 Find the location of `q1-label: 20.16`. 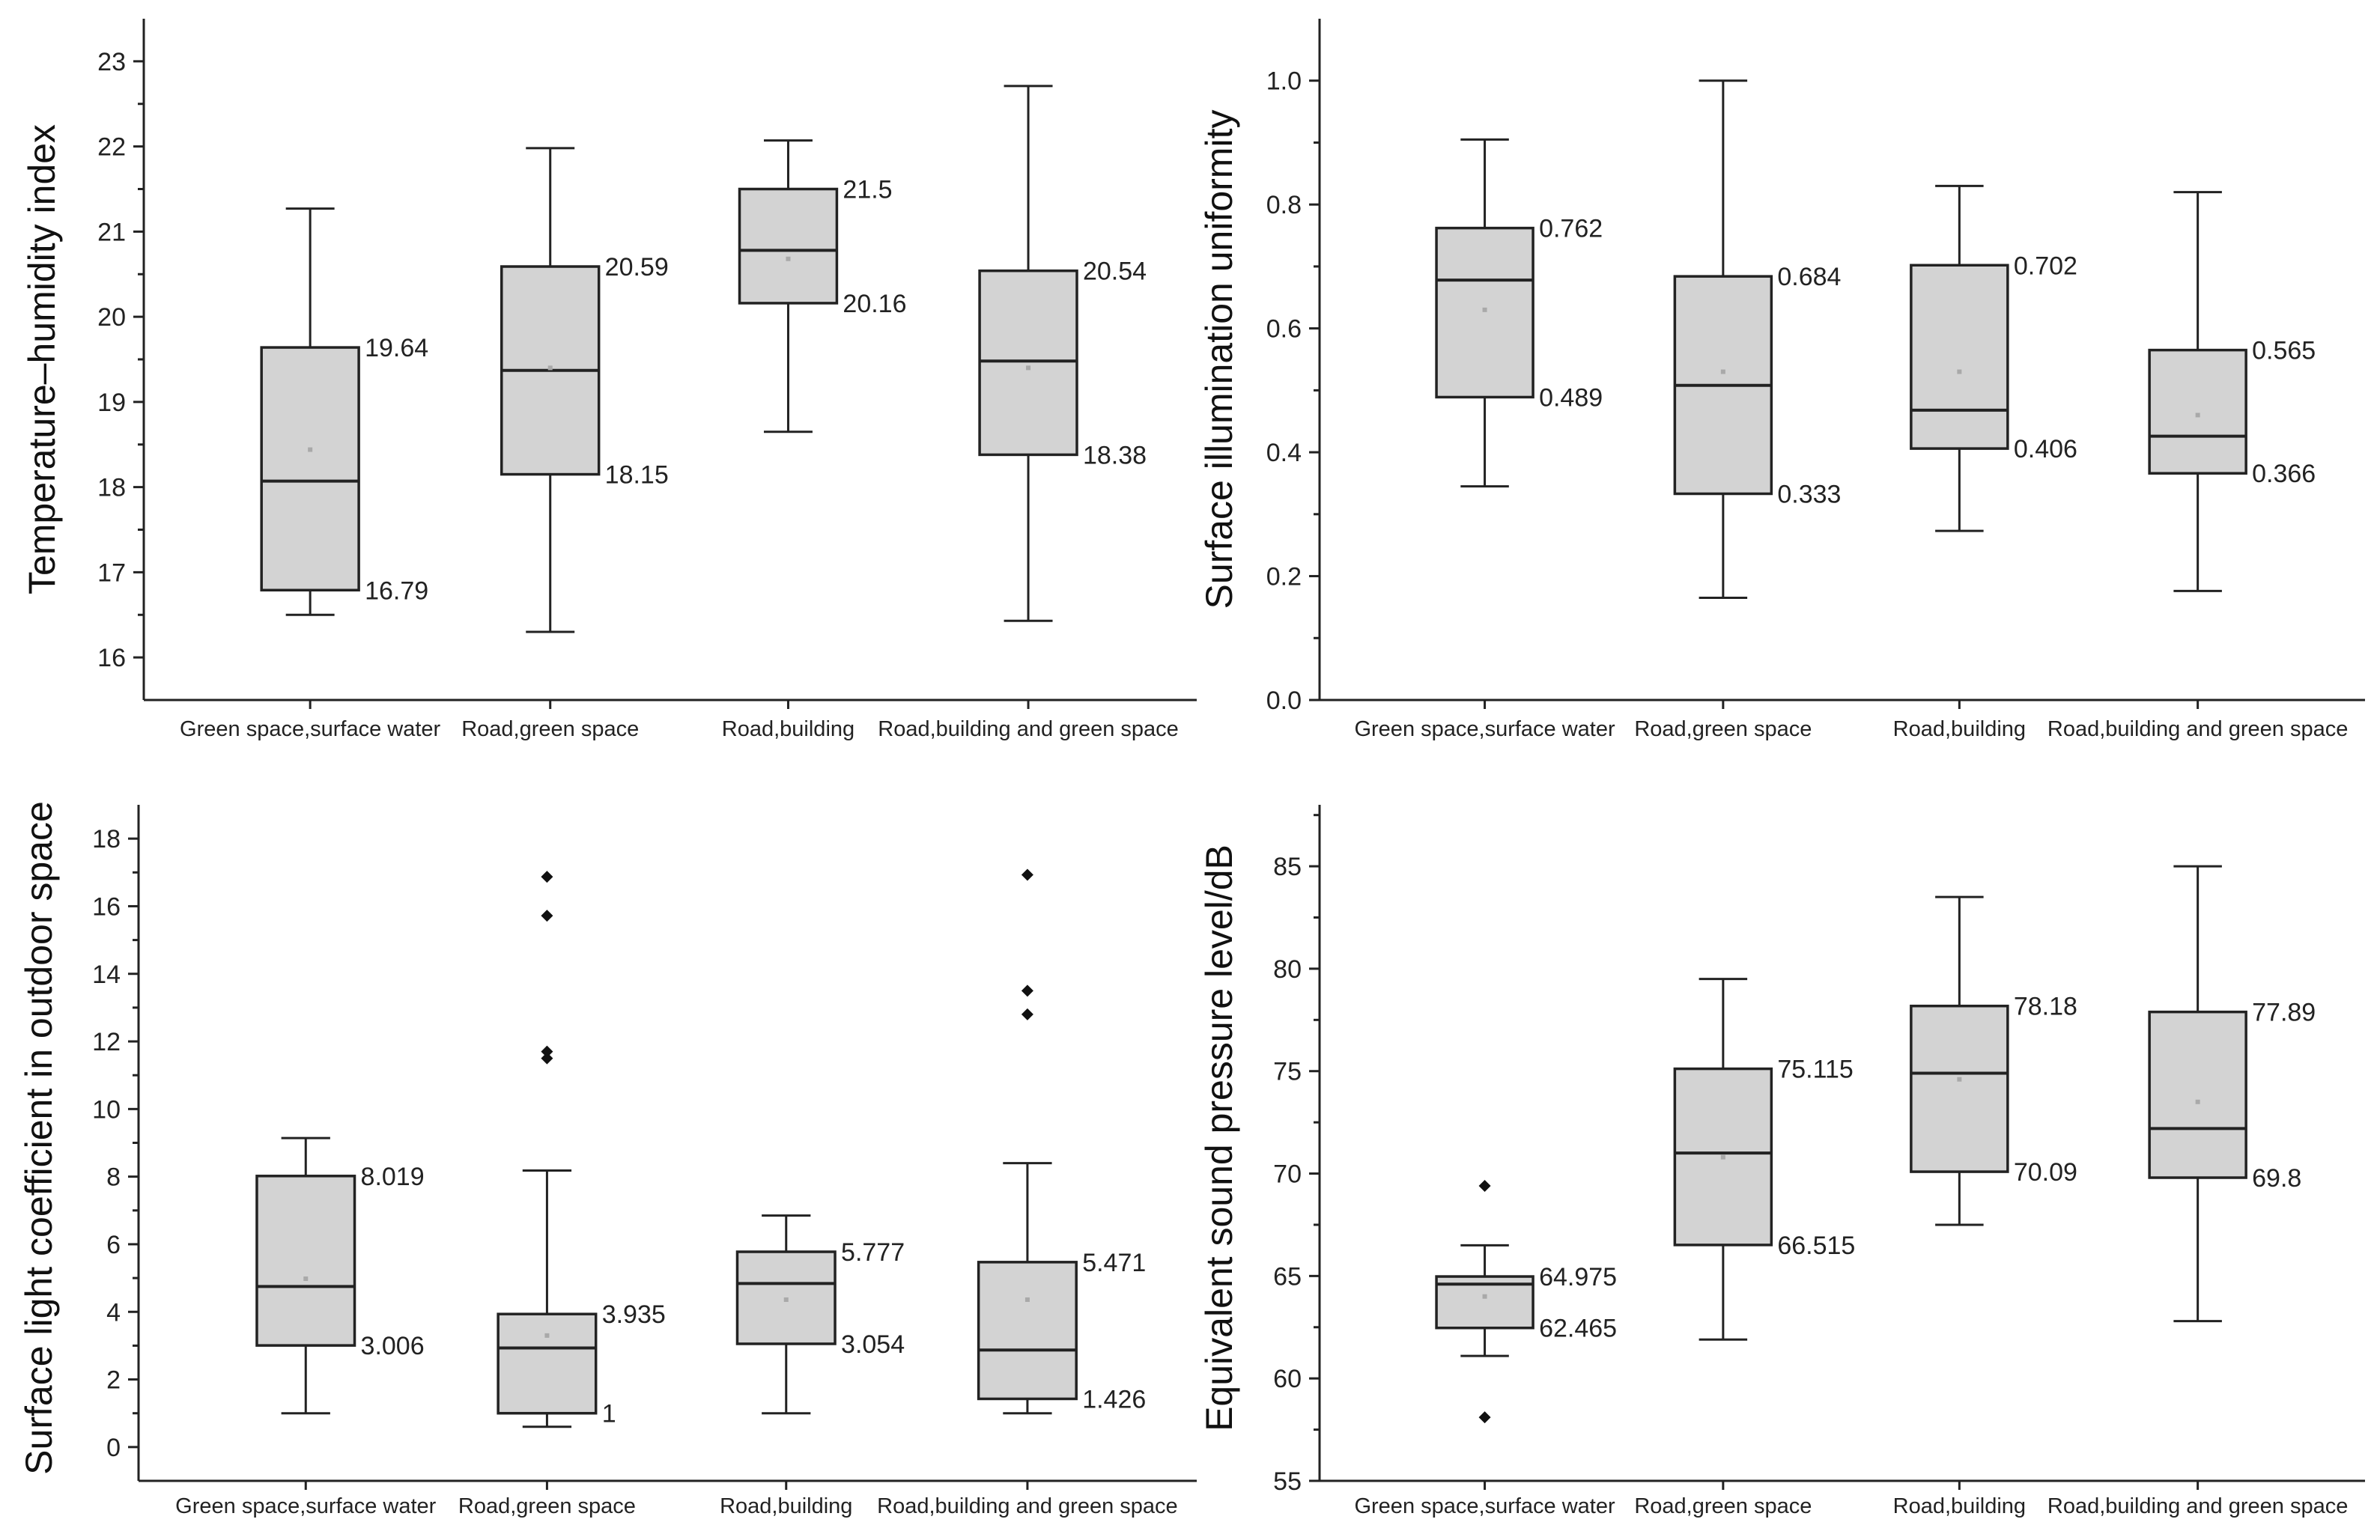

q1-label: 20.16 is located at coordinates (875, 304).